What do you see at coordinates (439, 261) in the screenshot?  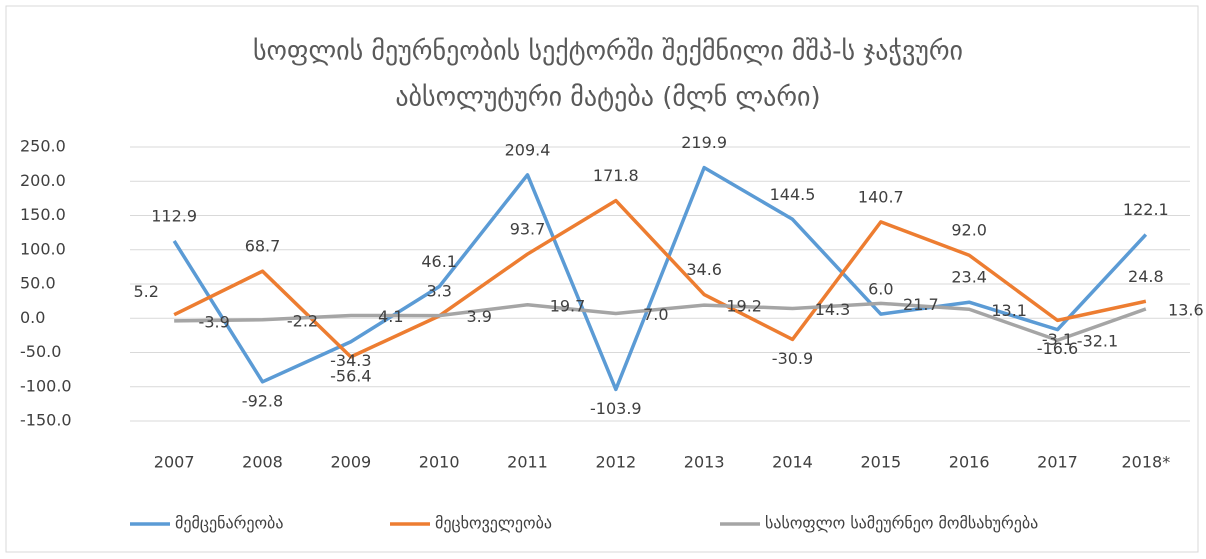 I see `data-label: 46.1` at bounding box center [439, 261].